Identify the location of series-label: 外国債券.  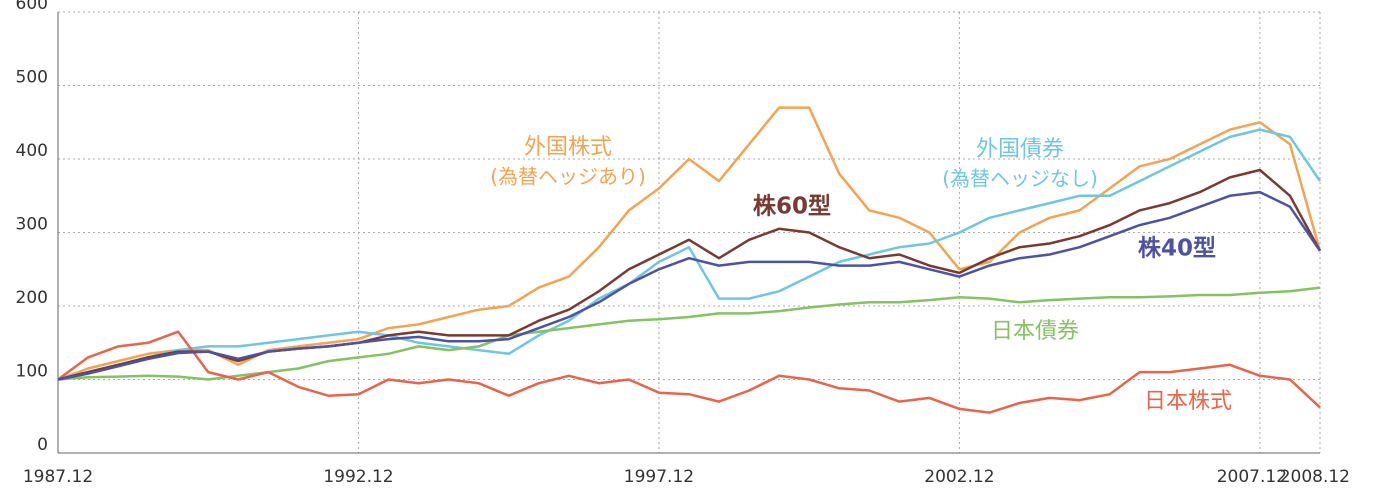
(1020, 149).